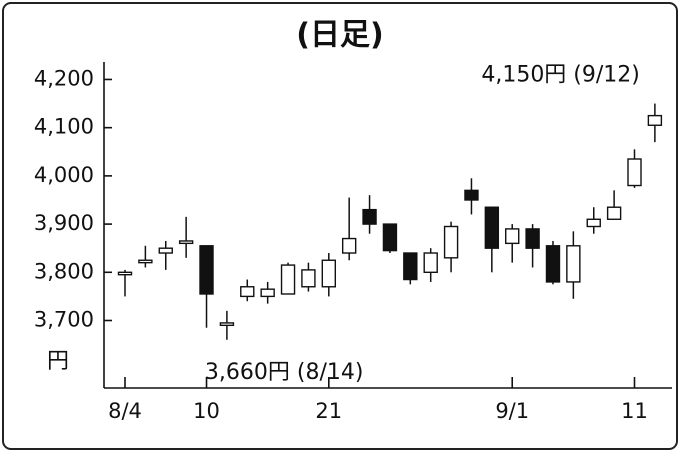 This screenshot has width=680, height=452. I want to click on x-tick-label: 8/4, so click(125, 411).